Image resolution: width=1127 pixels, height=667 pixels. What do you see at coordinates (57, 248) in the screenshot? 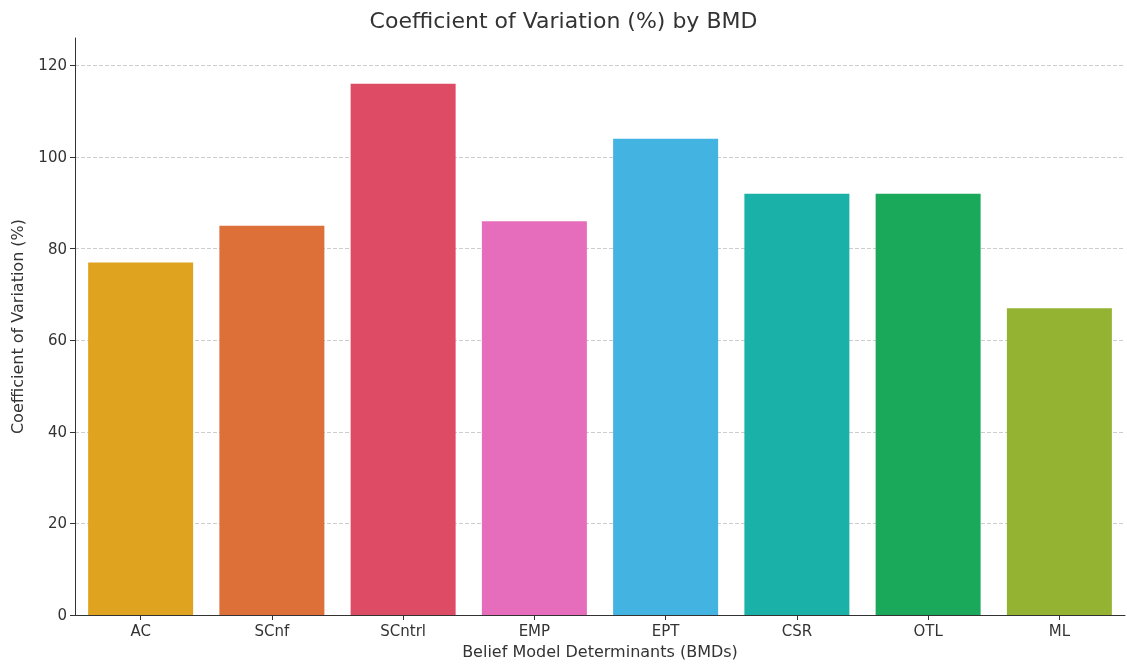
I see `y-tick-label: 80` at bounding box center [57, 248].